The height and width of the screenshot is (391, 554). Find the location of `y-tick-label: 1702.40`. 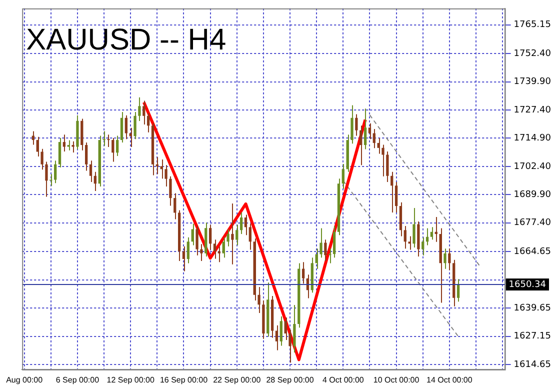

y-tick-label: 1702.40 is located at coordinates (533, 167).